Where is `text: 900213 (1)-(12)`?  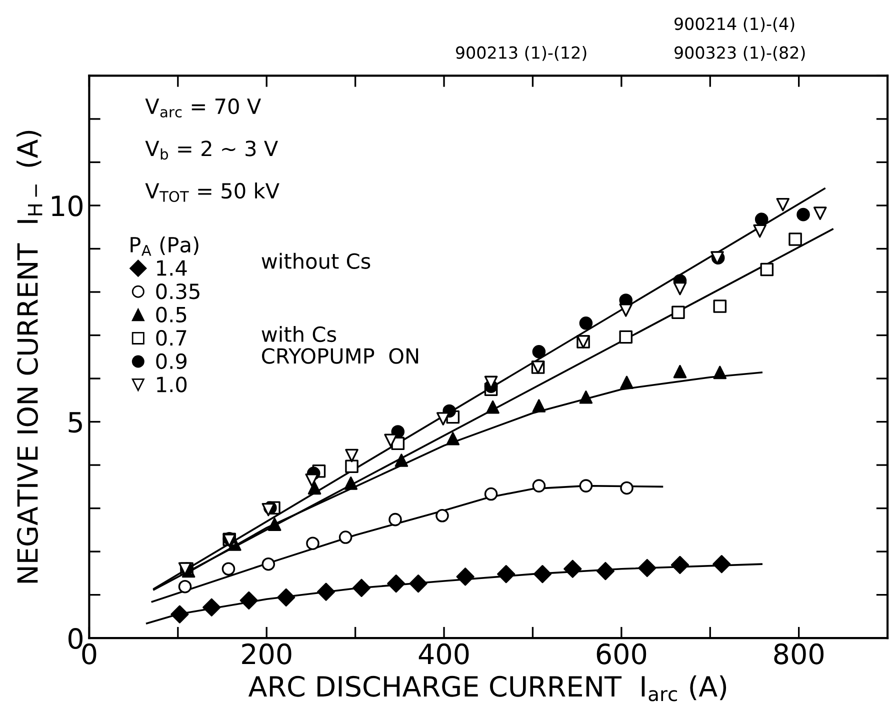
text: 900213 (1)-(12) is located at coordinates (521, 53).